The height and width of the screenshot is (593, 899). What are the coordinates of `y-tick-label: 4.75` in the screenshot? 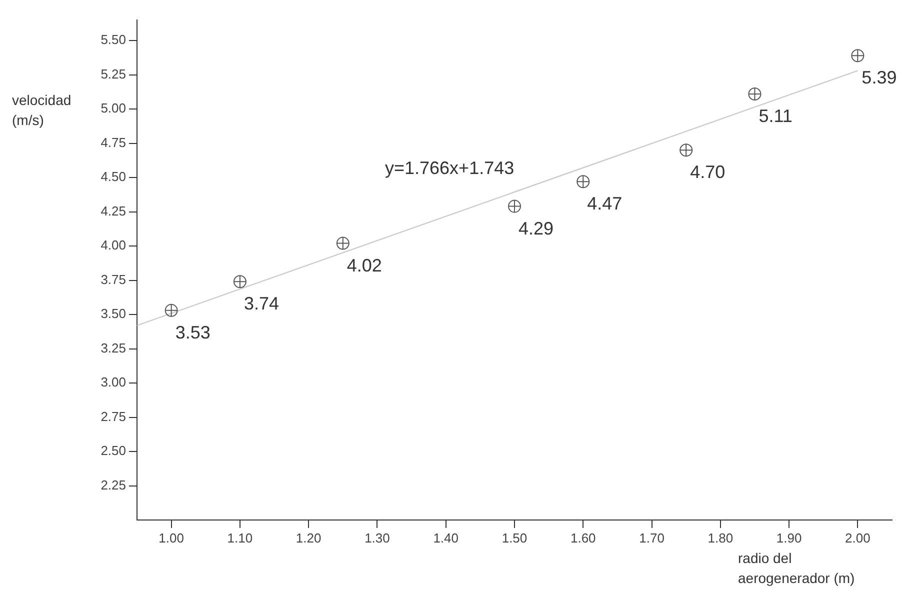 It's located at (113, 142).